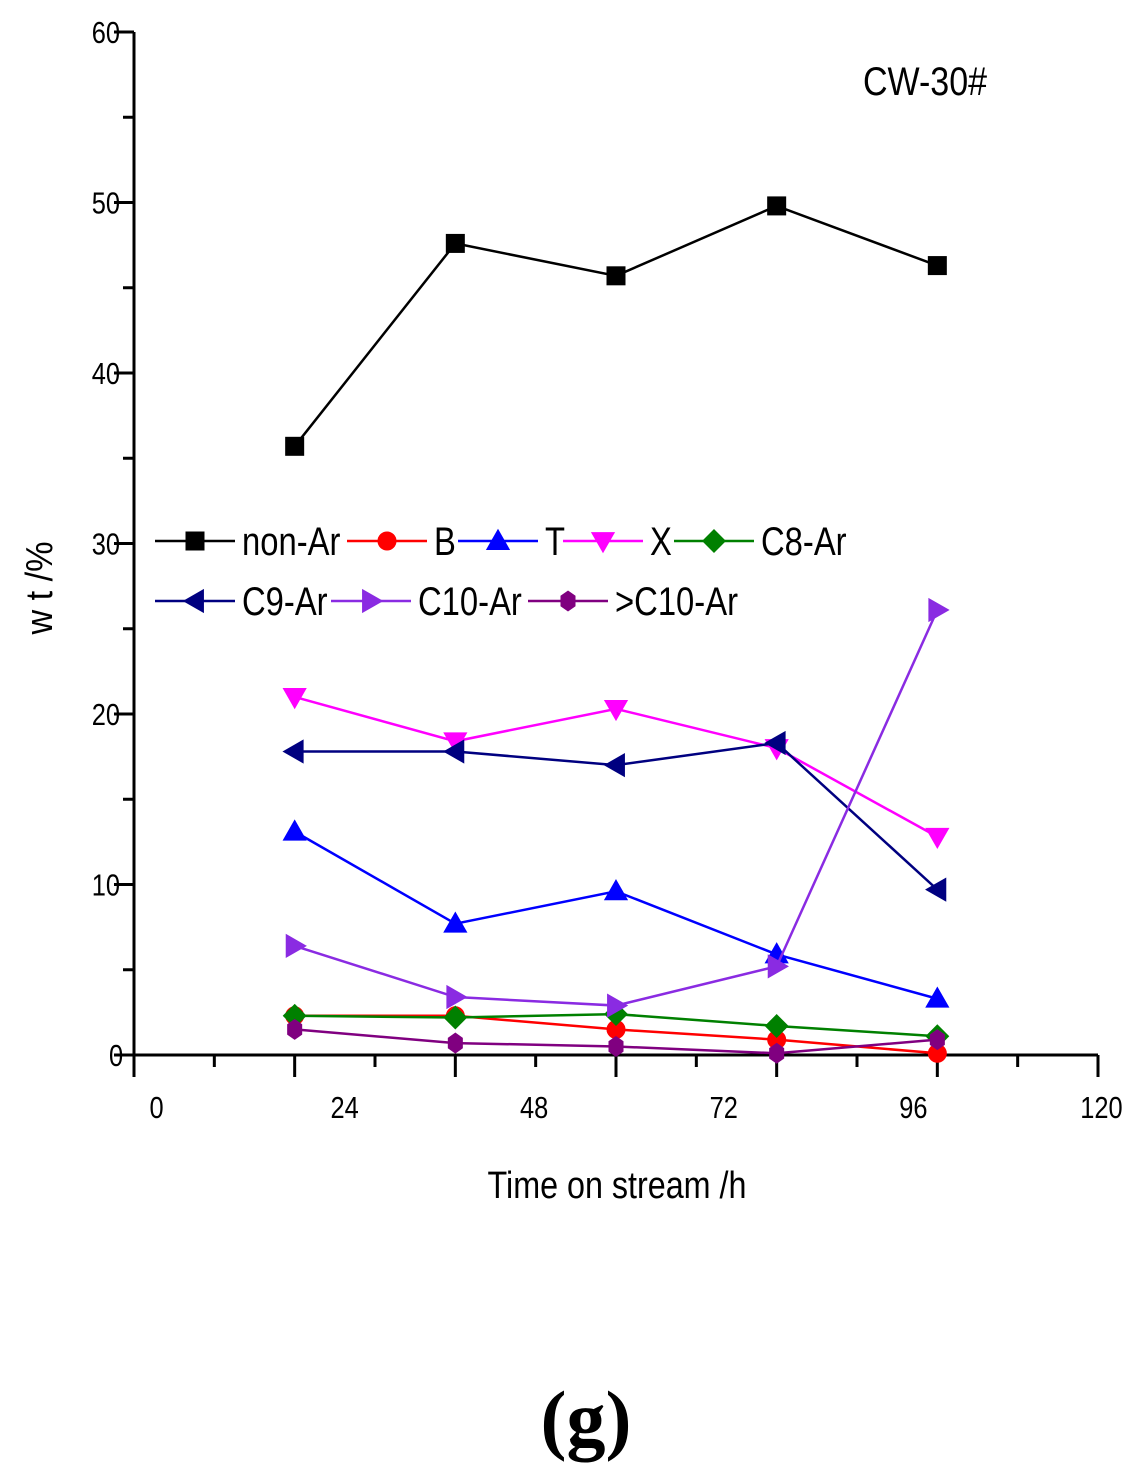 The width and height of the screenshot is (1133, 1479). What do you see at coordinates (534, 1108) in the screenshot?
I see `x-tick-label: 48` at bounding box center [534, 1108].